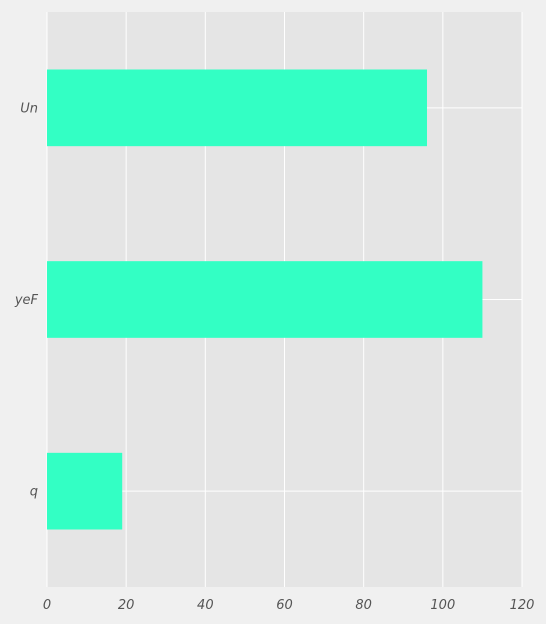 The image size is (546, 624). I want to click on y-tick-label: yeF, so click(26, 300).